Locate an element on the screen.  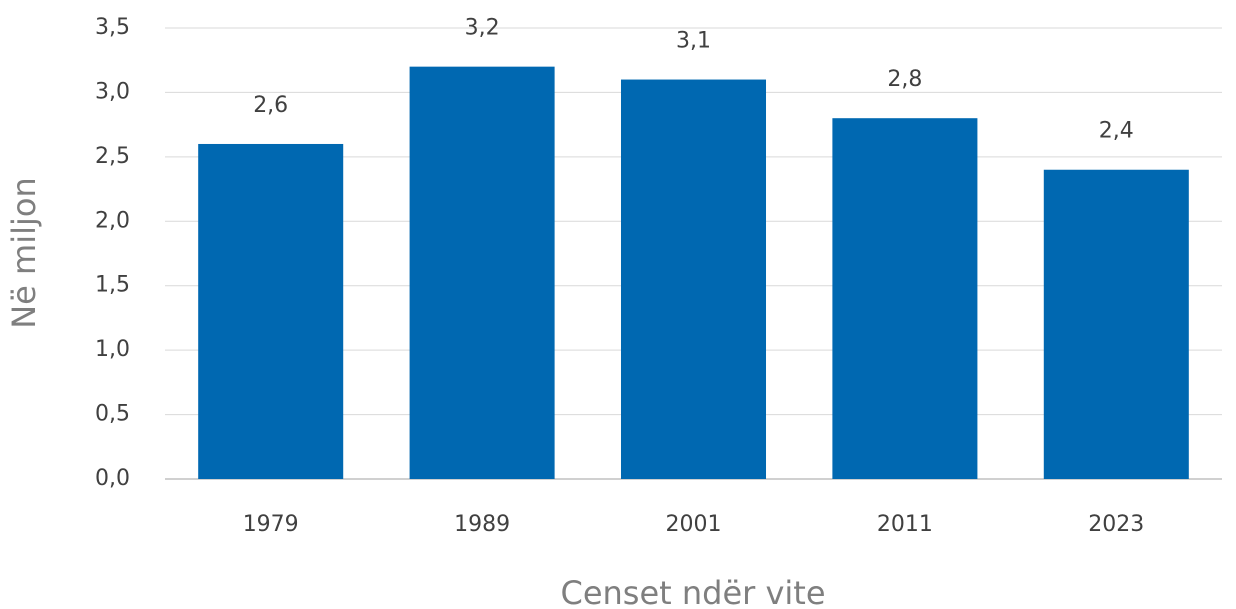
y-tick-label: 3,5 is located at coordinates (112, 27).